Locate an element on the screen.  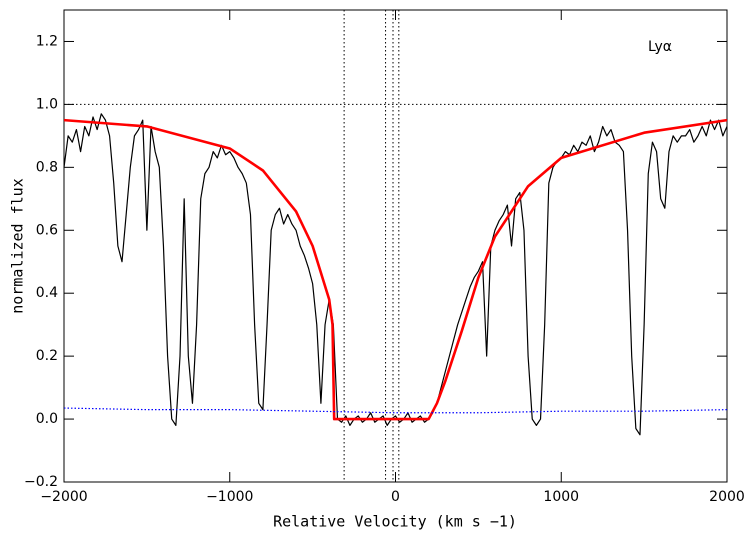
y-tick-label: 0.2 is located at coordinates (47, 356).